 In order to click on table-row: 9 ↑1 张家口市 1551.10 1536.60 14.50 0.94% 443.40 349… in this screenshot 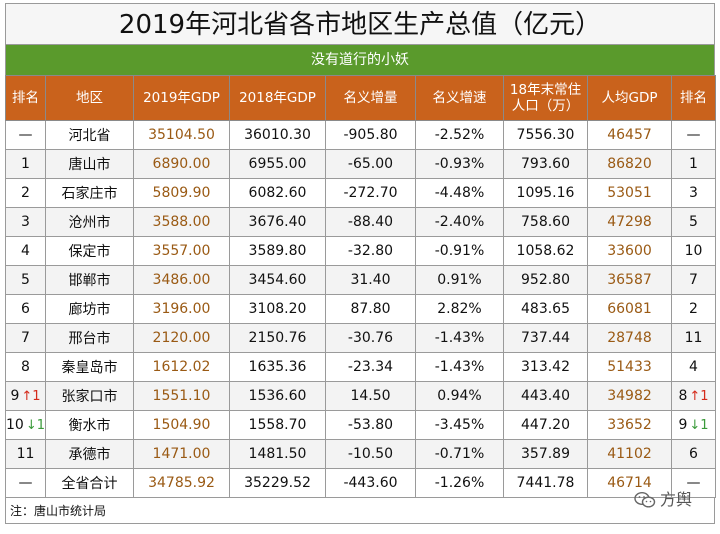, I will do `click(360, 396)`.